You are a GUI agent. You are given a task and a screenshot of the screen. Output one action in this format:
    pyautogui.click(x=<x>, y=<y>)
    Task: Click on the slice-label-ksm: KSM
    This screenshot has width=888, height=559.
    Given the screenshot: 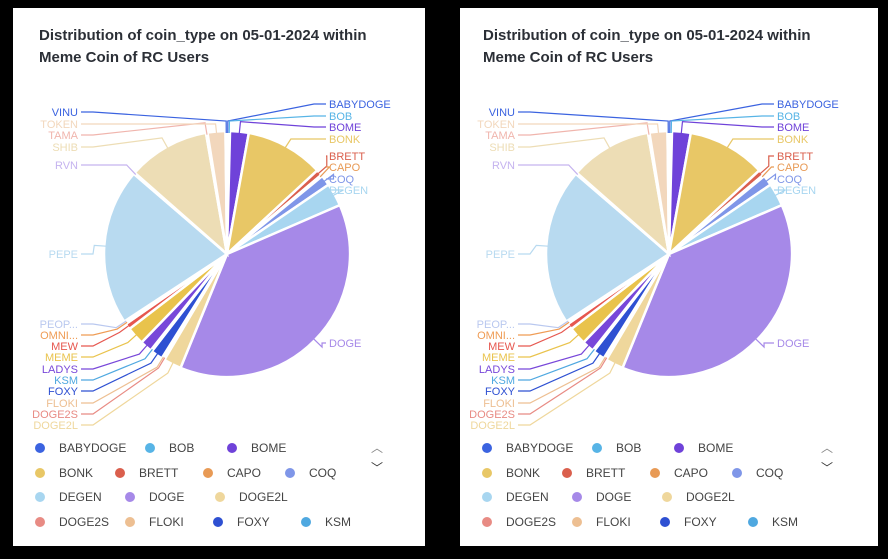 What is the action you would take?
    pyautogui.click(x=503, y=381)
    